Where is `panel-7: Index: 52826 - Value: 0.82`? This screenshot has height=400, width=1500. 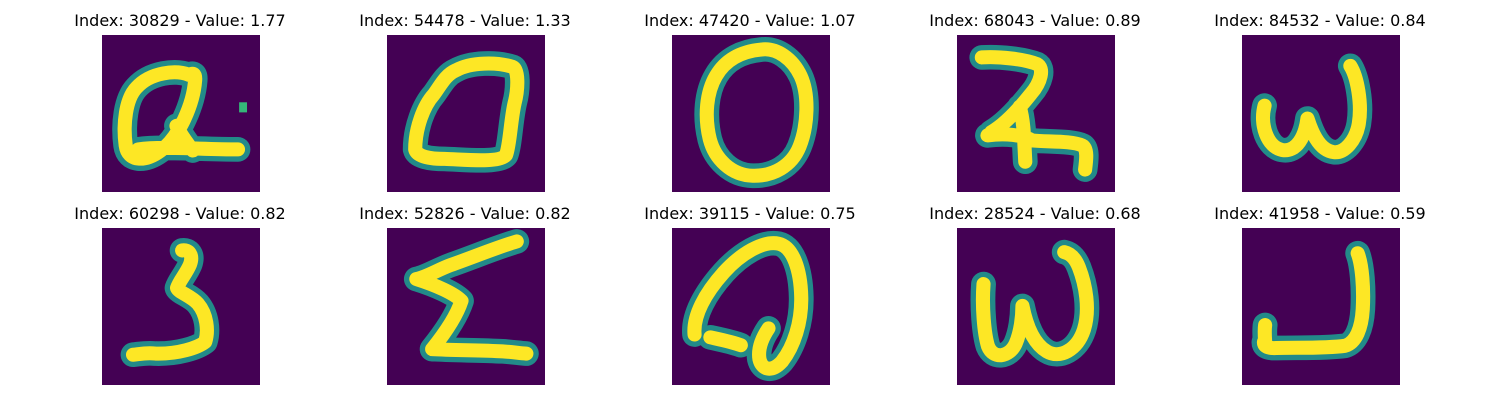 panel-7: Index: 52826 - Value: 0.82 is located at coordinates (465, 289).